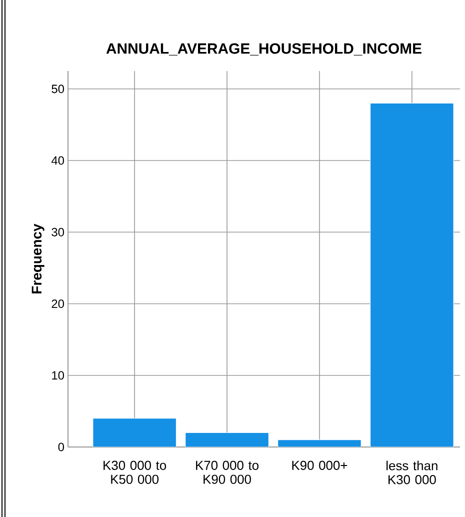 This screenshot has height=517, width=465. Describe the element at coordinates (58, 232) in the screenshot. I see `y-tick-label: 30` at that location.